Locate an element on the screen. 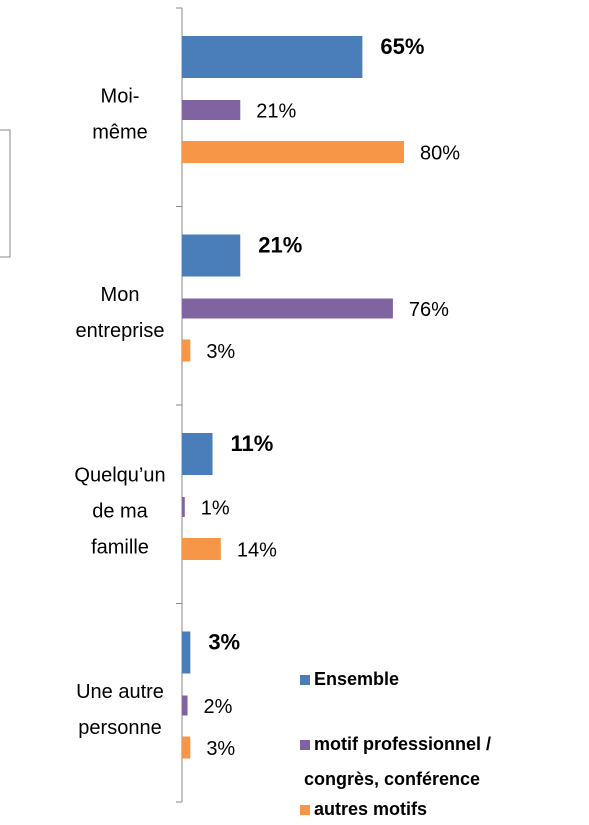  category-label: Quelqu’un is located at coordinates (119, 476).